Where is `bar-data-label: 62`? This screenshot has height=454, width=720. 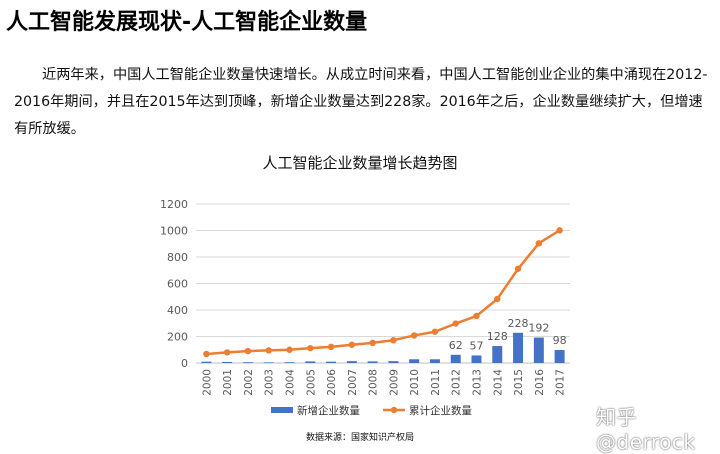
bar-data-label: 62 is located at coordinates (456, 345).